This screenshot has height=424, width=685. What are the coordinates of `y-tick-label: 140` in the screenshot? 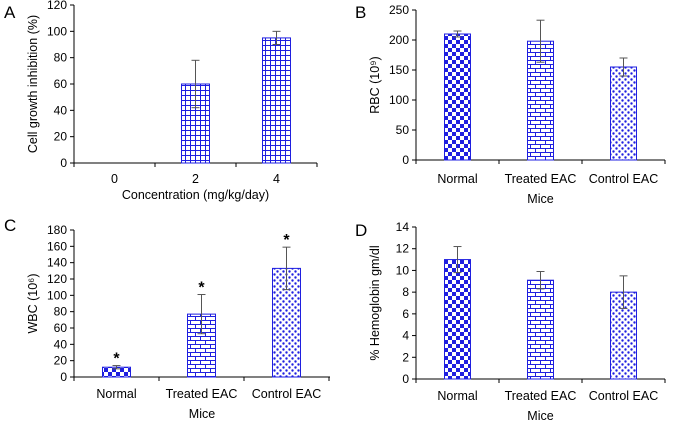 It's located at (57, 263).